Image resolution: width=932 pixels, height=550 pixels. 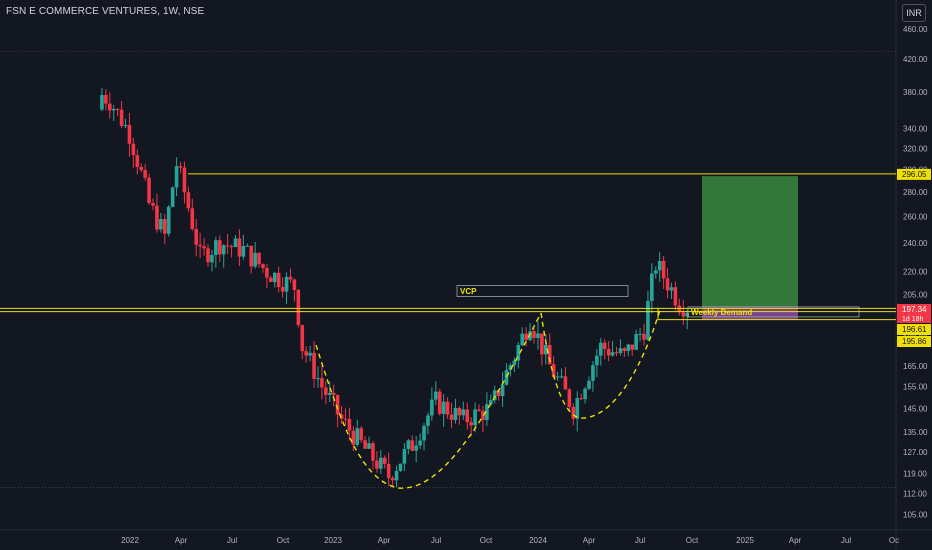 I want to click on y-tick-label: 119.00, so click(x=915, y=473).